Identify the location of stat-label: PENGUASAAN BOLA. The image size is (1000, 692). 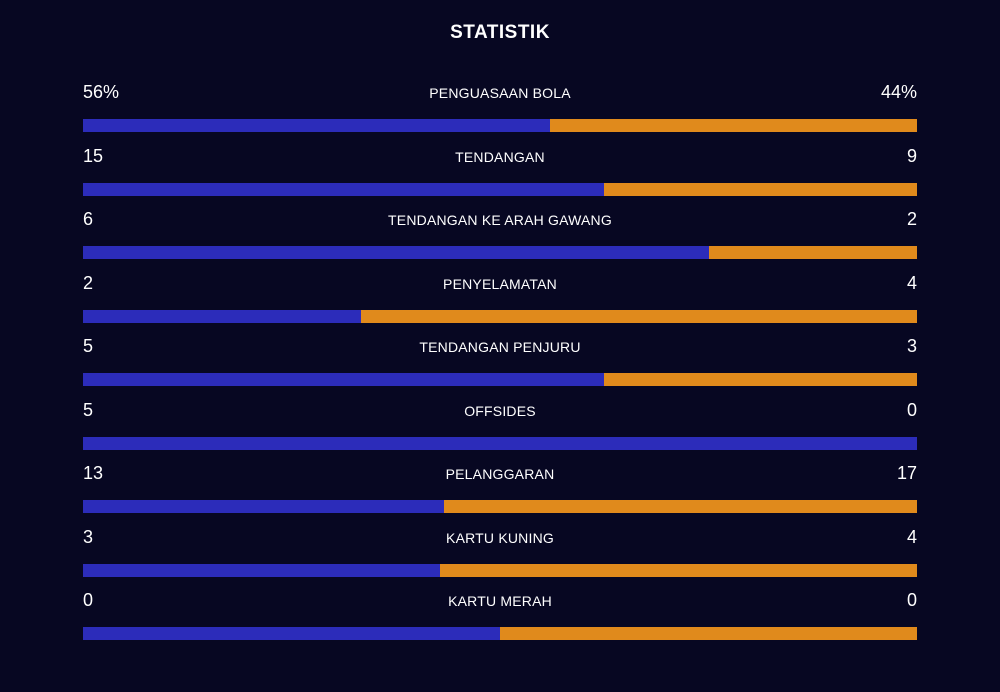
(500, 93).